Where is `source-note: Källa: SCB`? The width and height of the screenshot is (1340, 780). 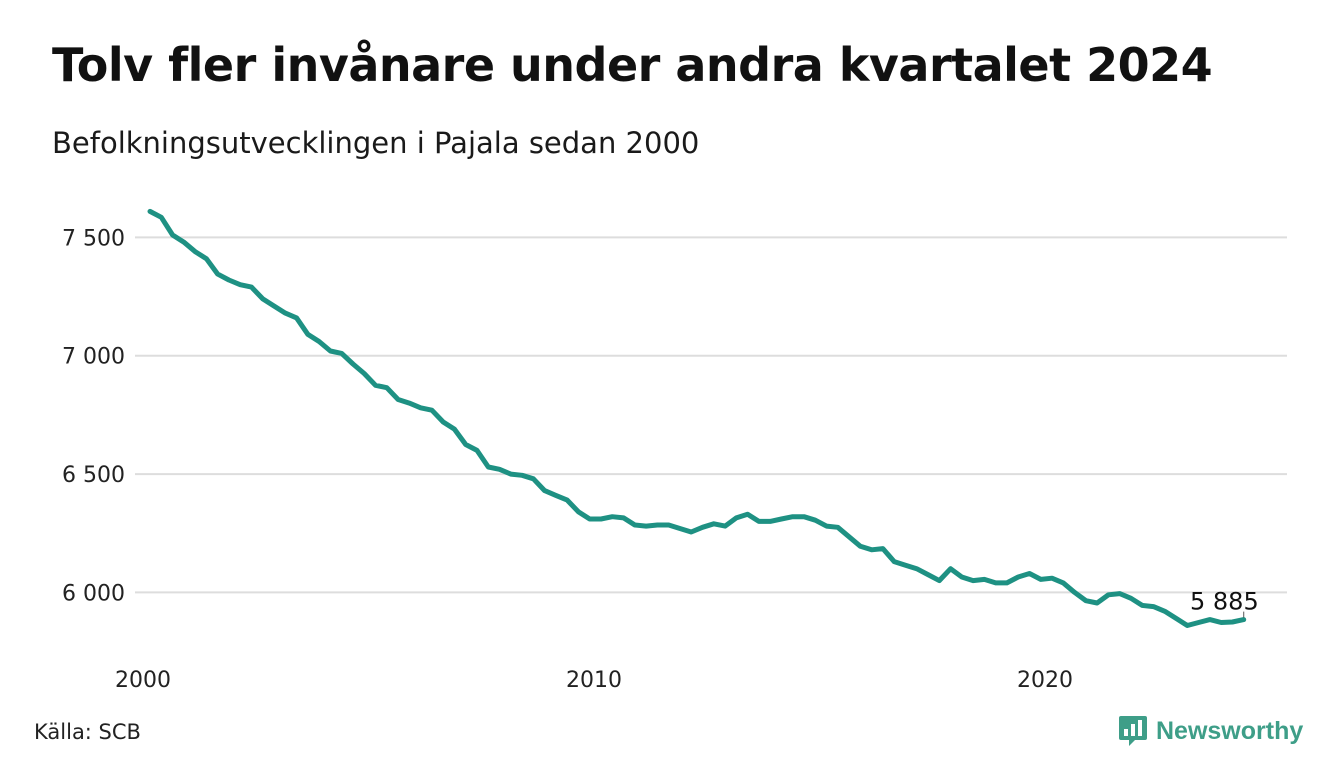 source-note: Källa: SCB is located at coordinates (87, 732).